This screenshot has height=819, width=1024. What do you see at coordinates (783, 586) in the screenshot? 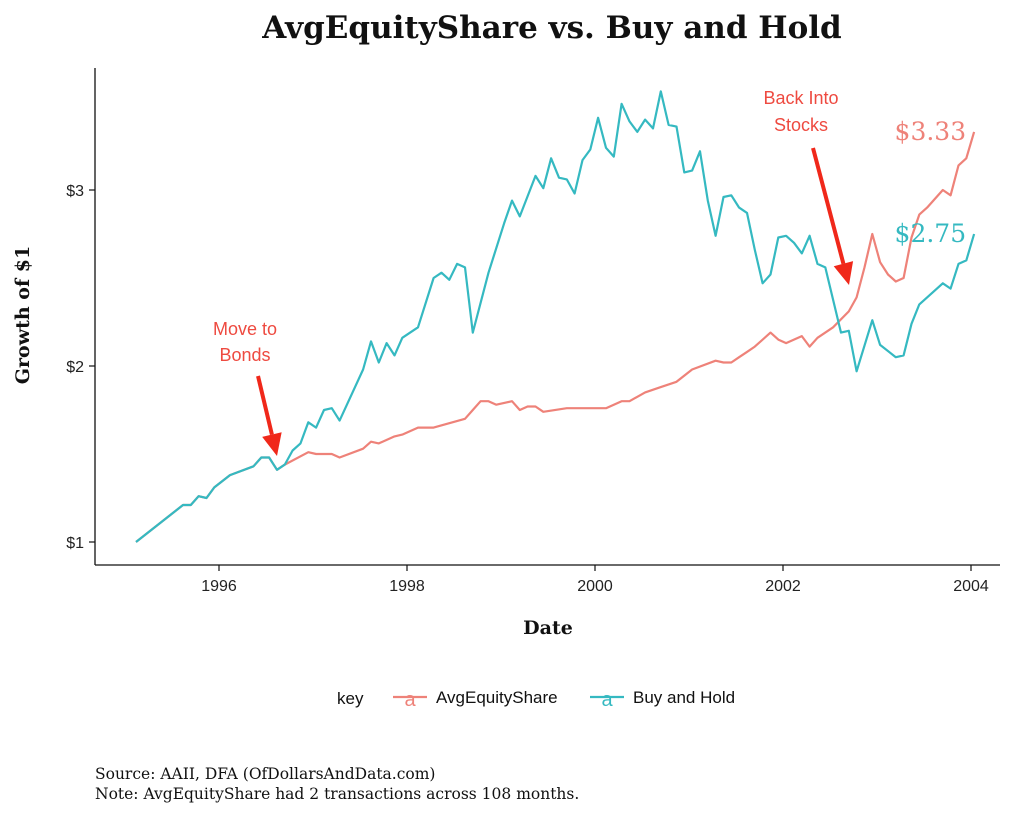
I see `x-tick-label: 2002` at bounding box center [783, 586].